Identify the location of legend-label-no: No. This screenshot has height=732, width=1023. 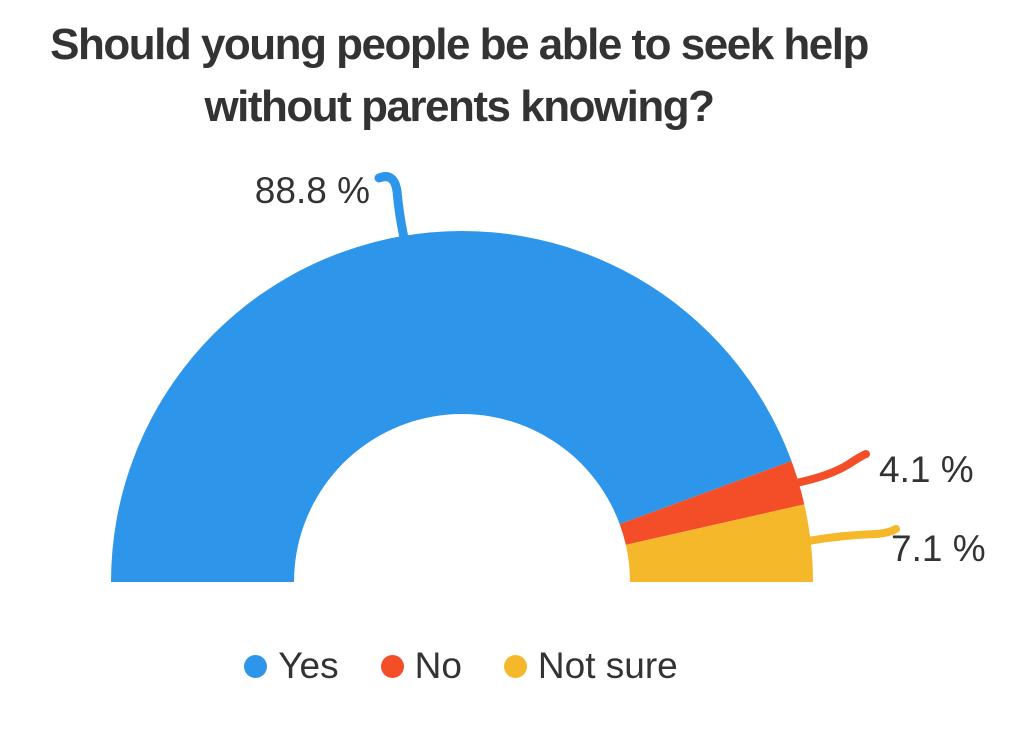
(438, 665).